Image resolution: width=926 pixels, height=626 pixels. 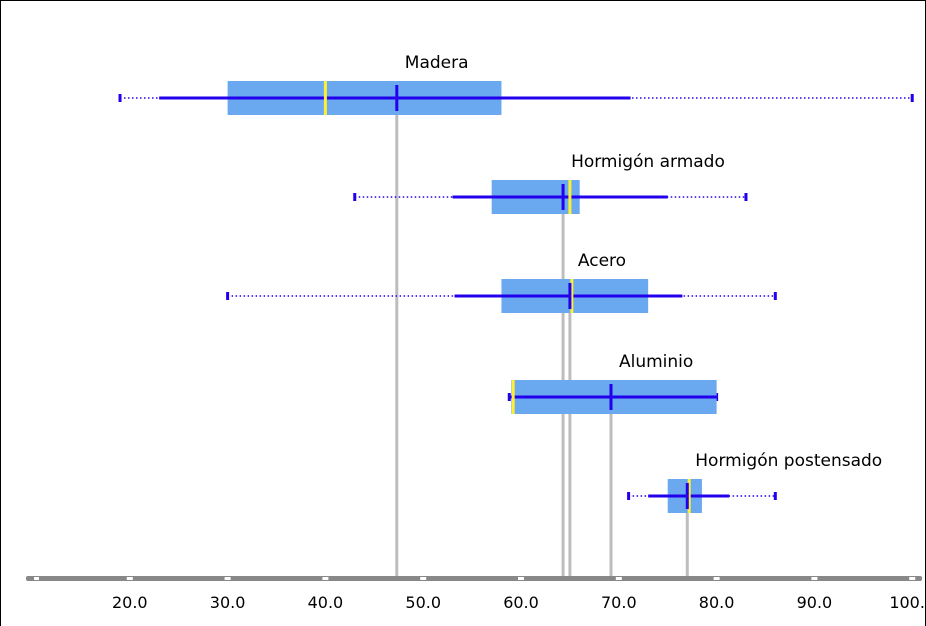 I want to click on series-label: Aluminio, so click(x=656, y=362).